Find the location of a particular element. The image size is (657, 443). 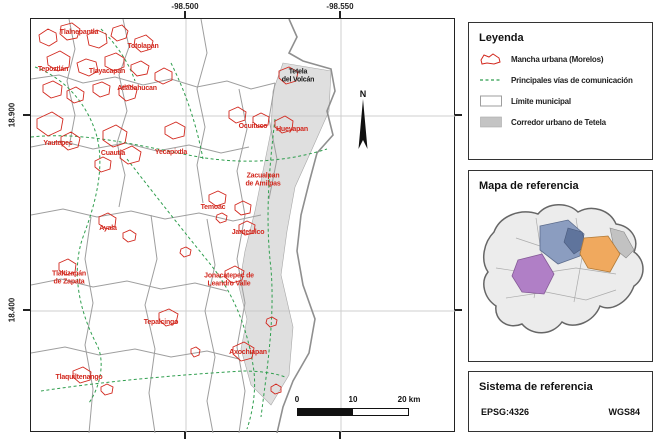

reference-region-purple is located at coordinates (533, 274).